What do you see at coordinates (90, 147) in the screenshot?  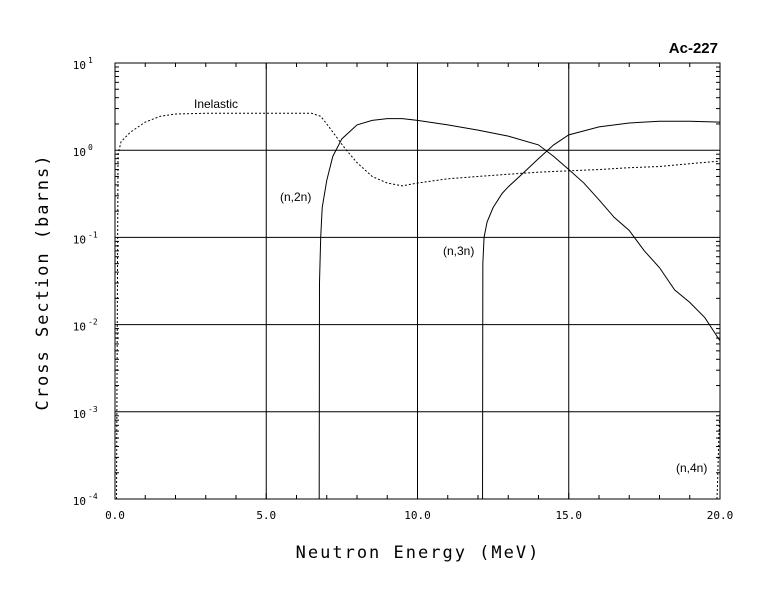 I see `y-tick-exponent: 0` at bounding box center [90, 147].